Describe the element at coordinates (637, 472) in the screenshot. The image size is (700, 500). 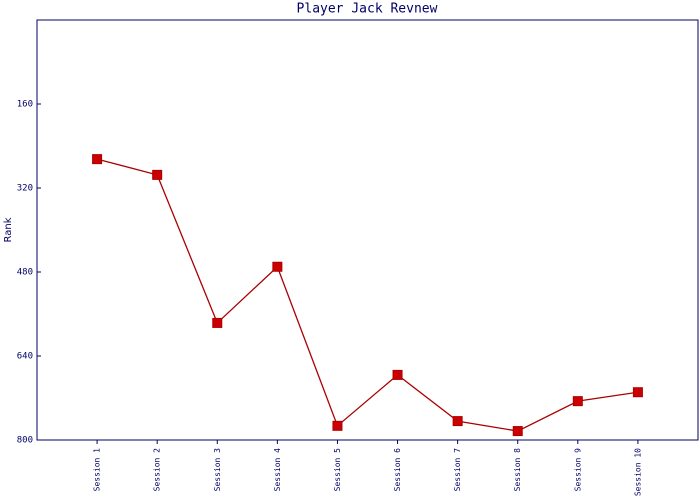
I see `x-tick-label: Session 10` at that location.